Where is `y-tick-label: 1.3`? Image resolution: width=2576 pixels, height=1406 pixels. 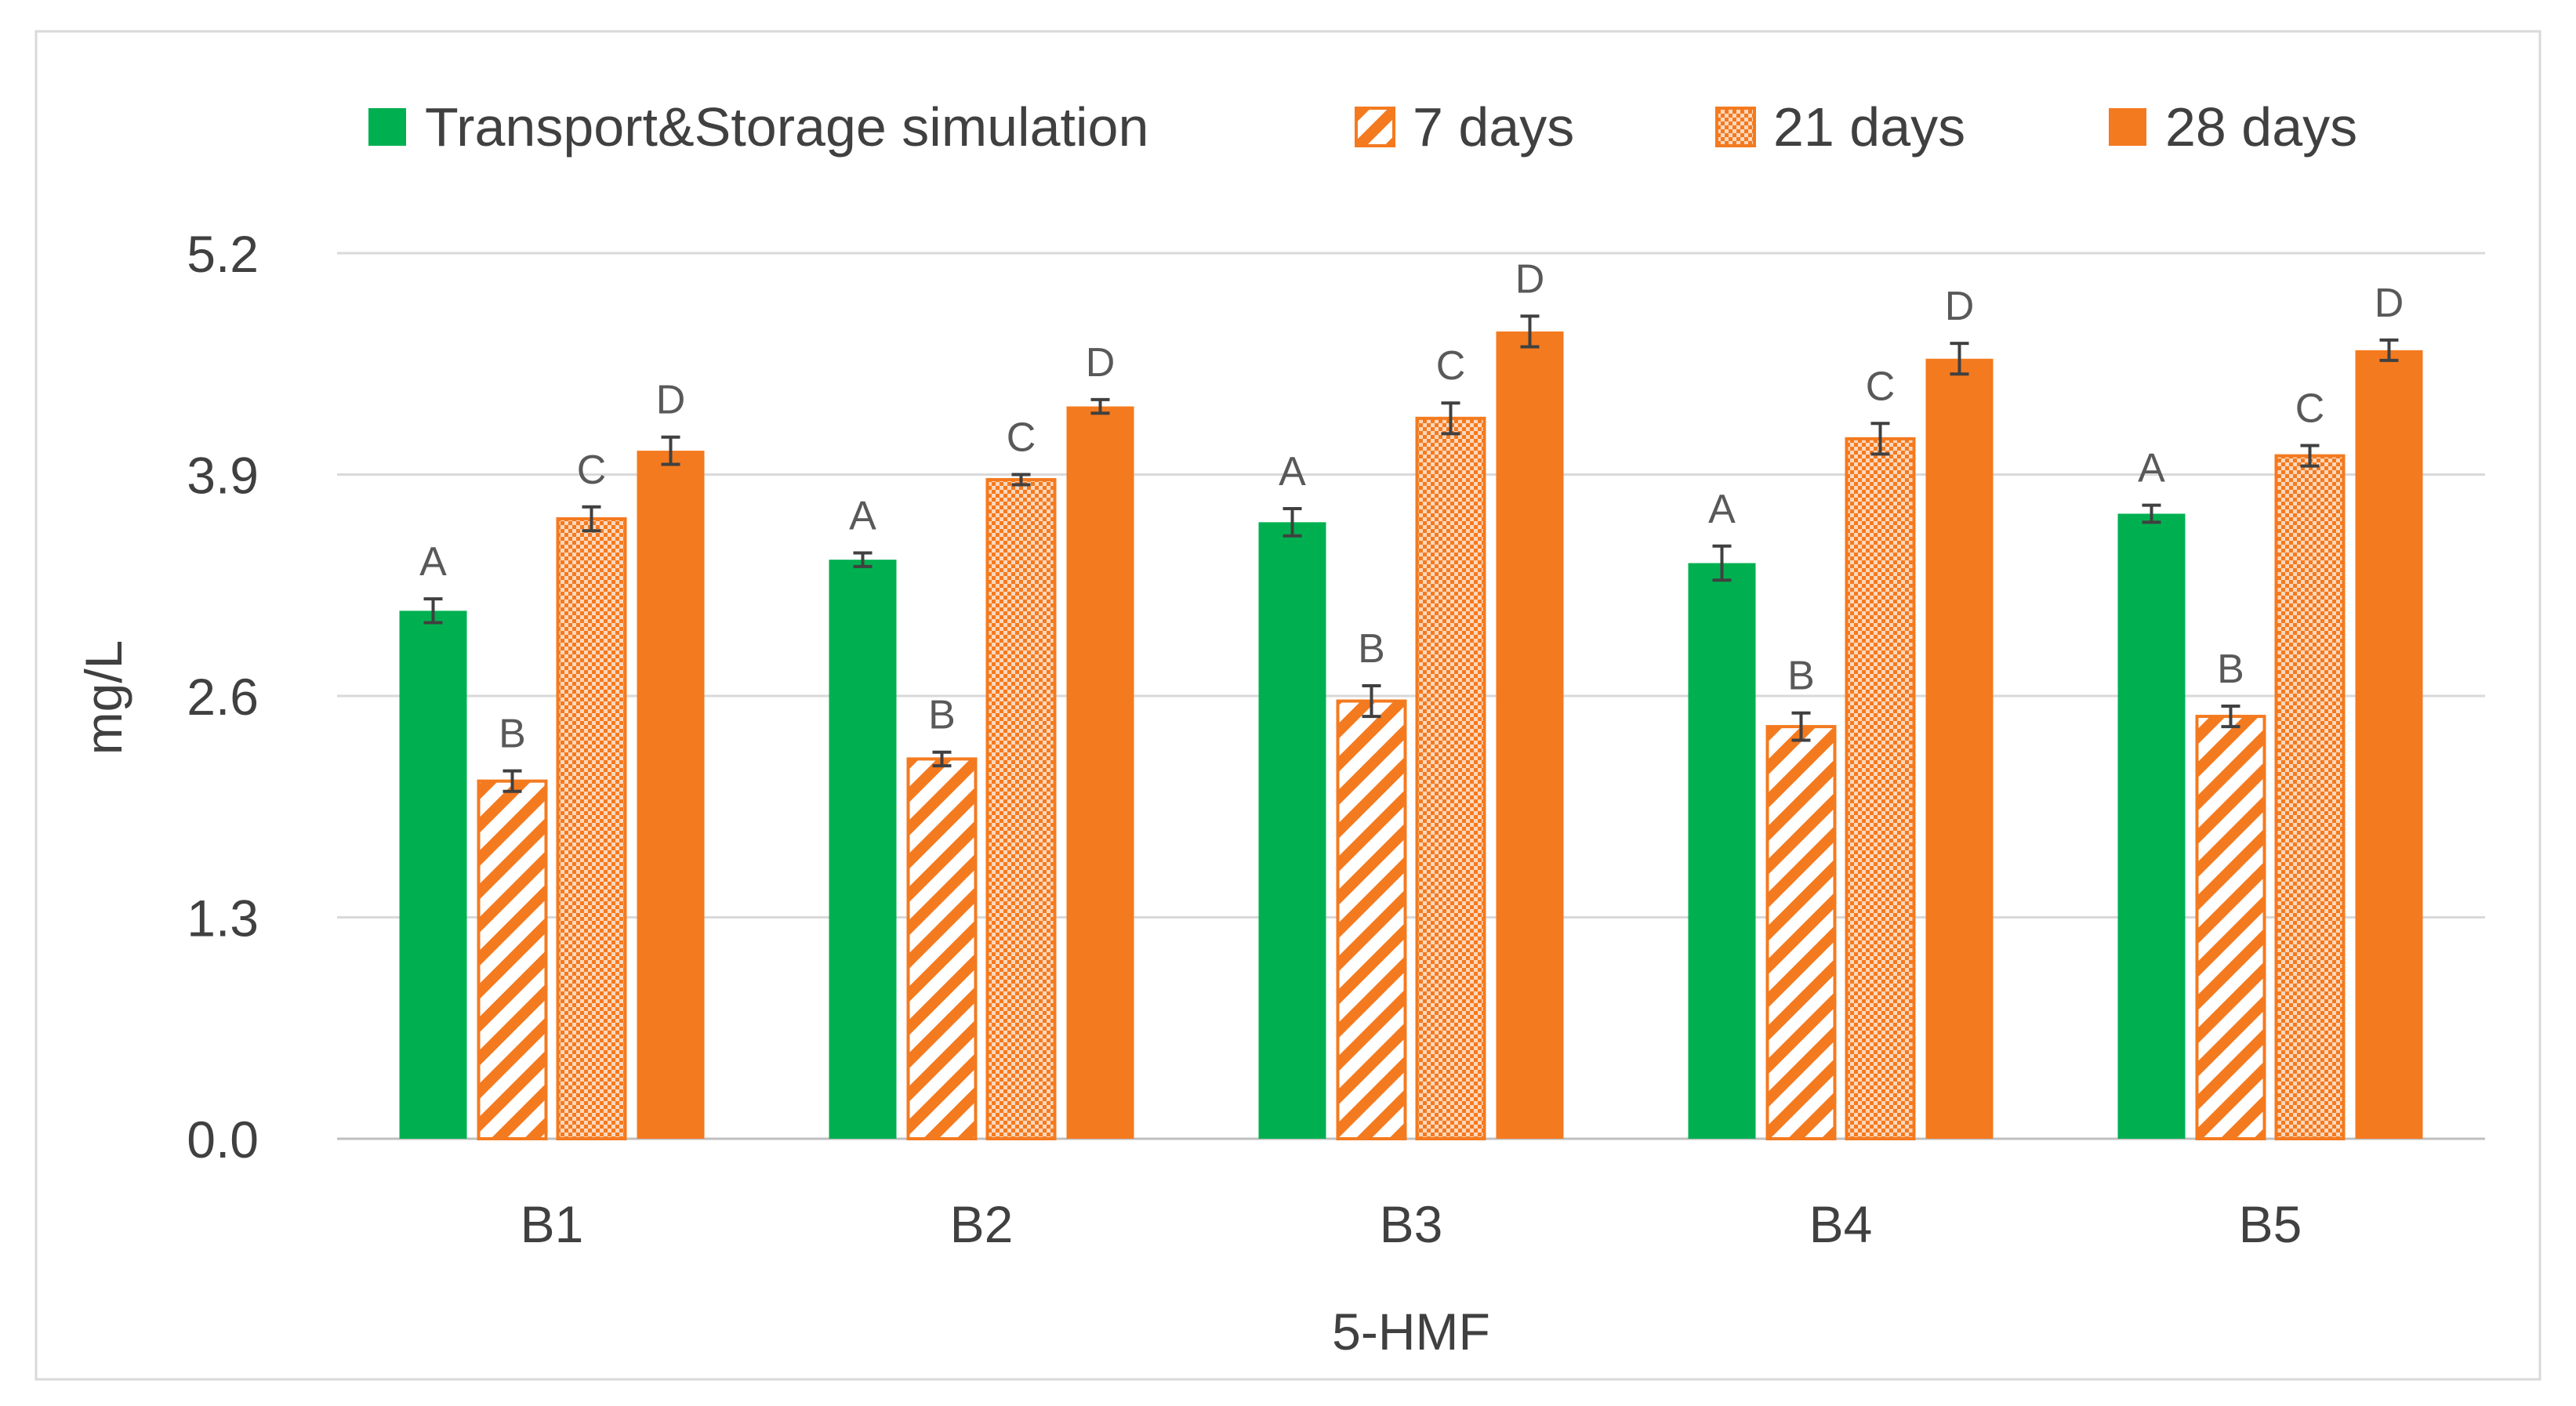 y-tick-label: 1.3 is located at coordinates (223, 919).